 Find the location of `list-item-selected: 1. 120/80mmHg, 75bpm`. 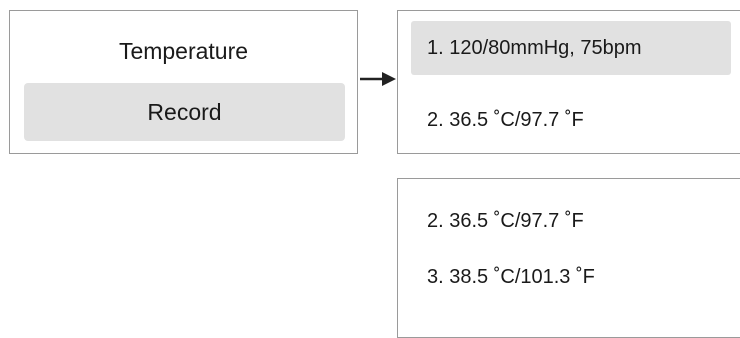

list-item-selected: 1. 120/80mmHg, 75bpm is located at coordinates (571, 48).